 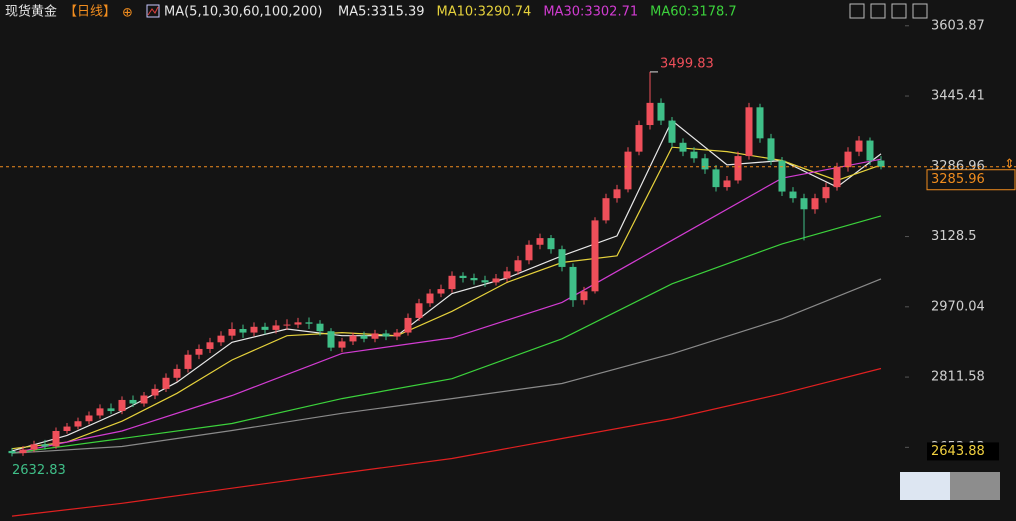 What do you see at coordinates (958, 96) in the screenshot?
I see `y-tick-label: 3445.41` at bounding box center [958, 96].